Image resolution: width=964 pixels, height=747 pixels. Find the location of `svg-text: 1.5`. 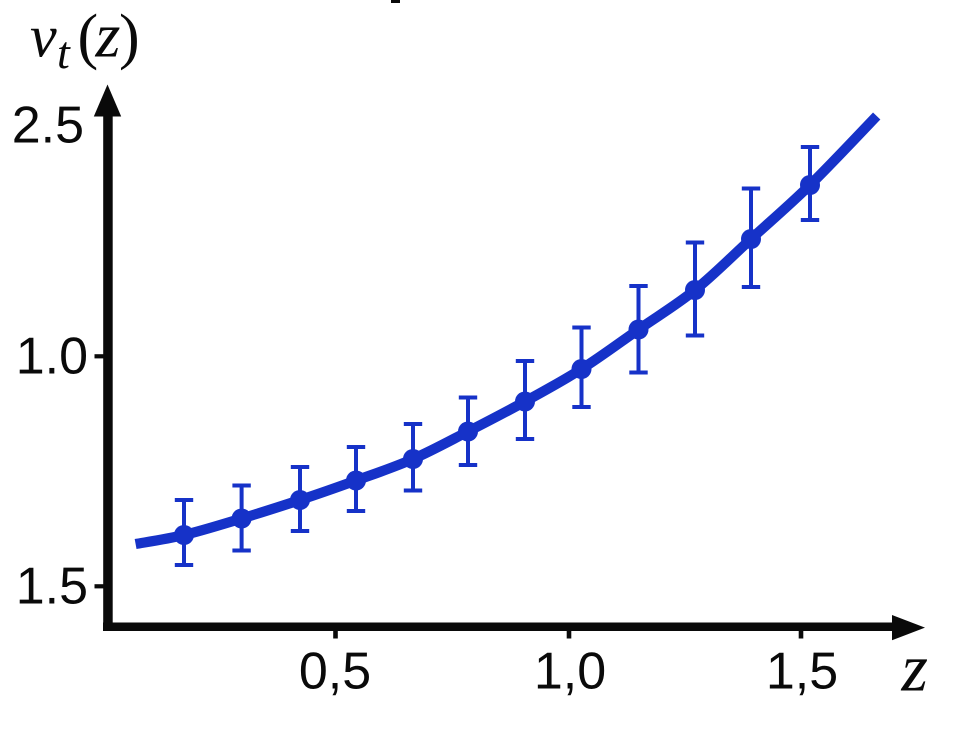

svg-text: 1.5 is located at coordinates (52, 587).